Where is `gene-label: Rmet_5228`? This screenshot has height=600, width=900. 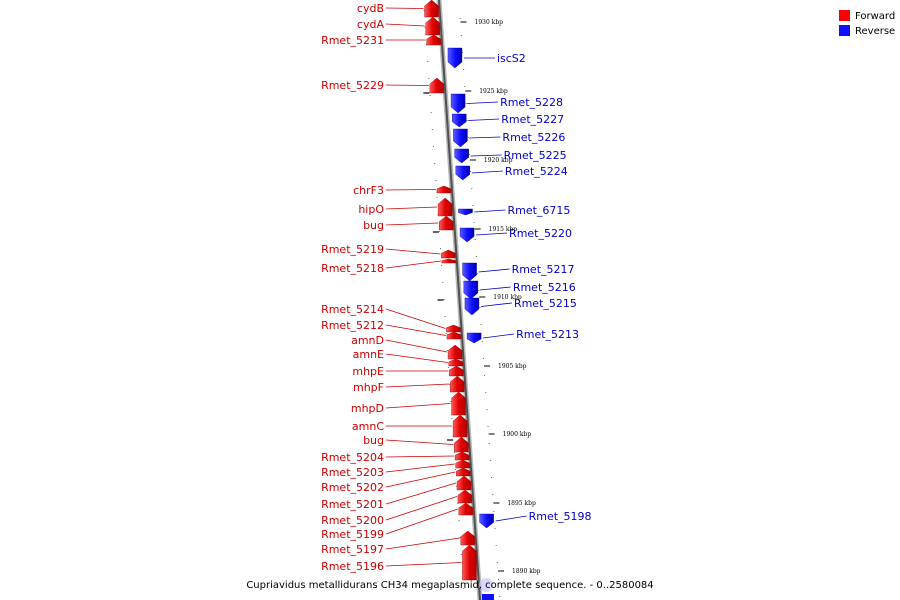 gene-label: Rmet_5228 is located at coordinates (531, 102).